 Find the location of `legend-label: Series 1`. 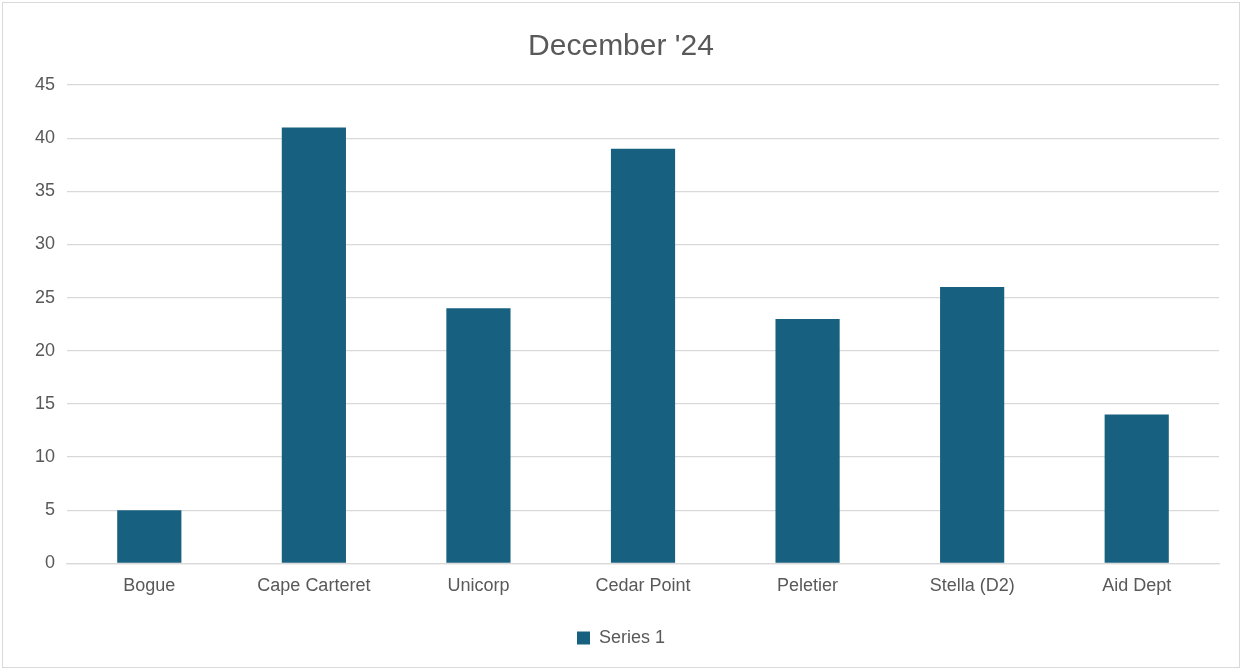

legend-label: Series 1 is located at coordinates (632, 636).